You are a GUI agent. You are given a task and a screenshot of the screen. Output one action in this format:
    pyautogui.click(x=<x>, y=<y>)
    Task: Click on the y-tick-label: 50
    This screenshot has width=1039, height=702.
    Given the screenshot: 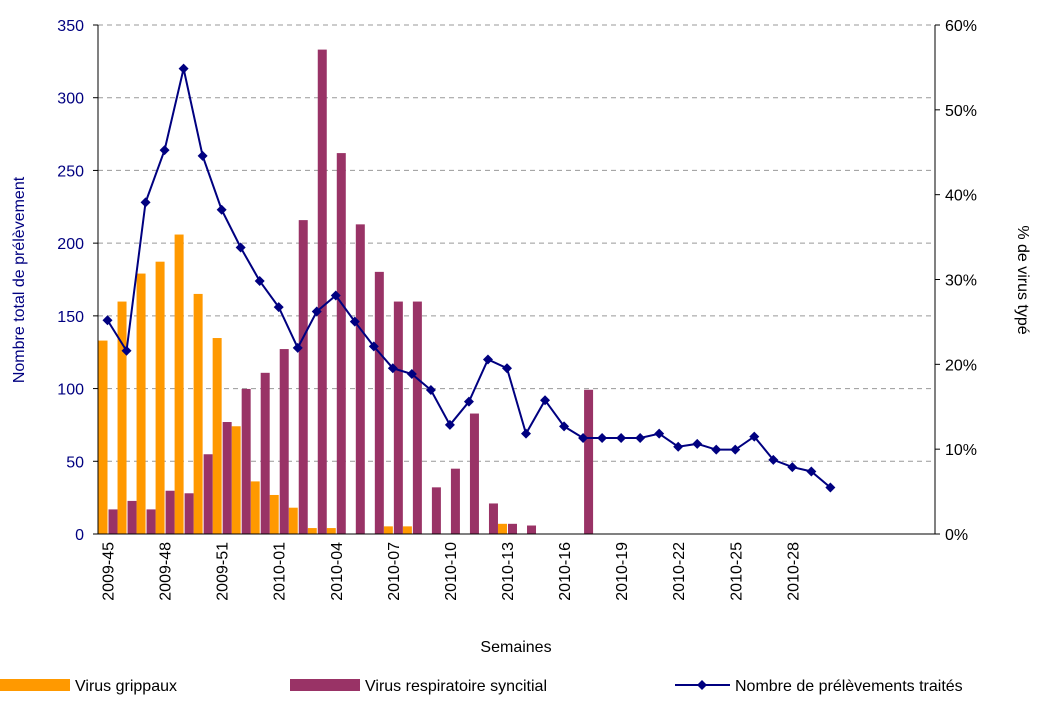 What is the action you would take?
    pyautogui.click(x=75, y=462)
    